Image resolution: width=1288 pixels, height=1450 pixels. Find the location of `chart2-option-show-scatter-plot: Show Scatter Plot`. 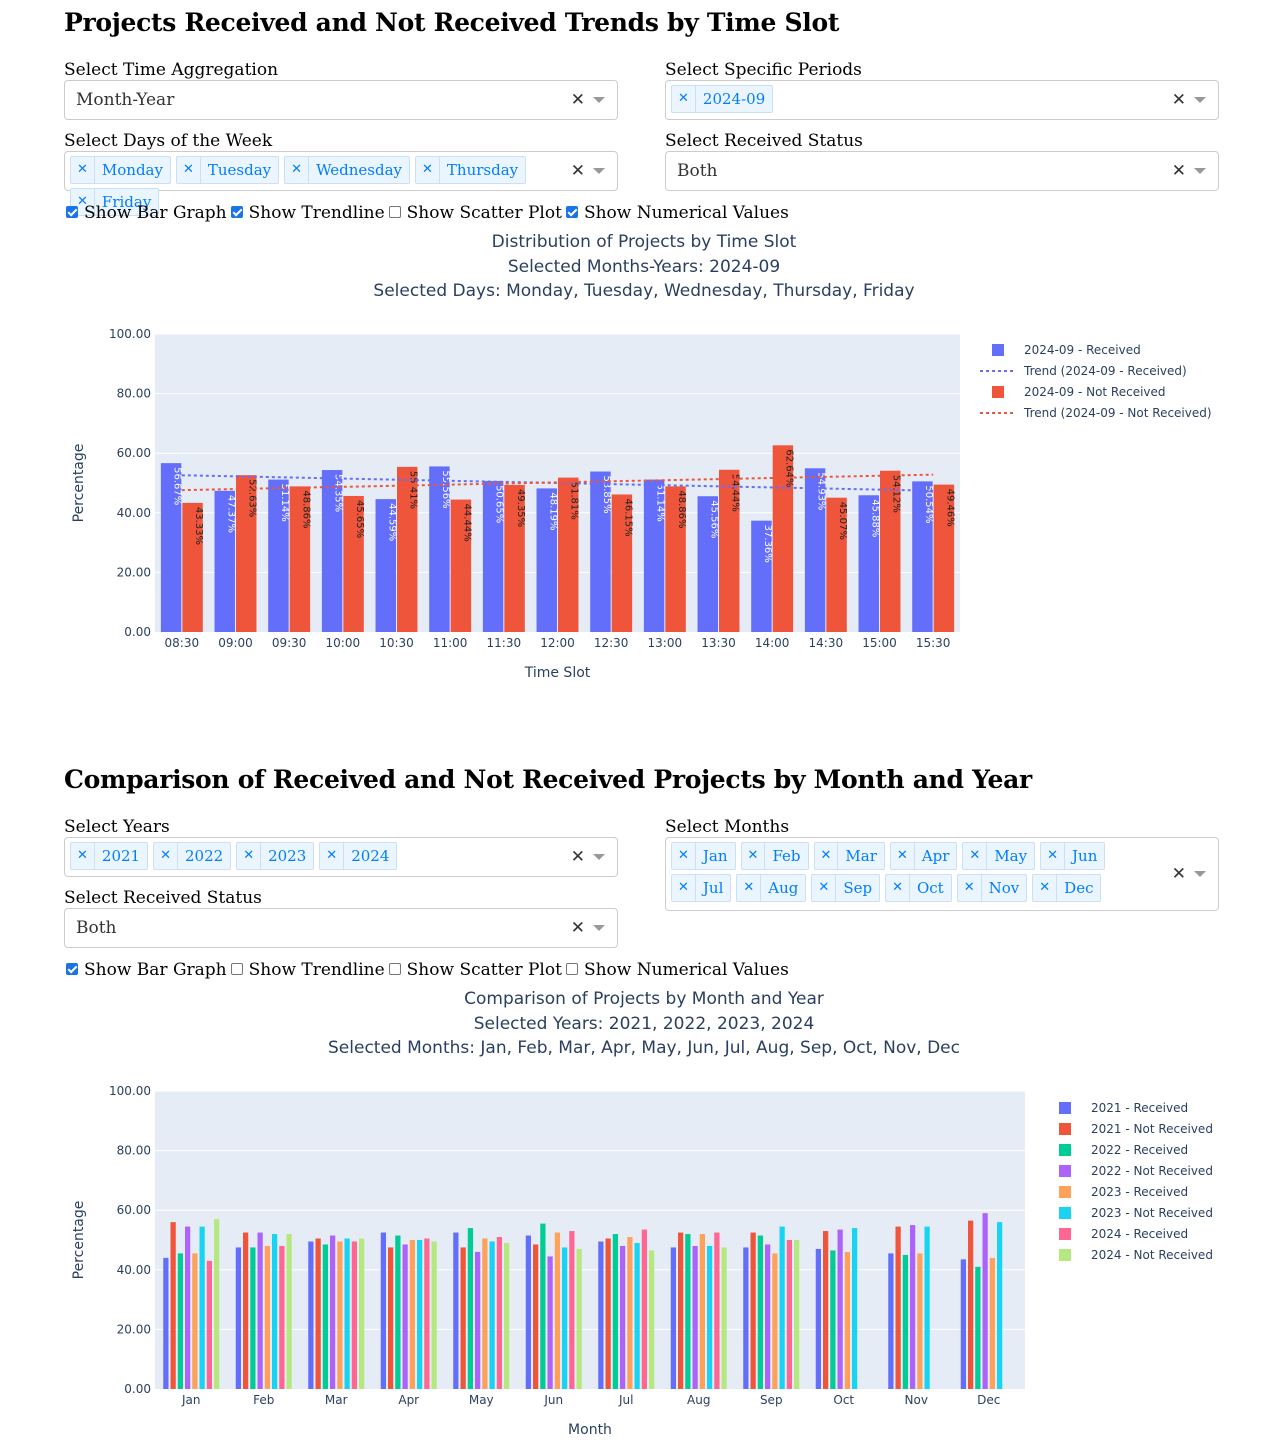

chart2-option-show-scatter-plot: Show Scatter Plot is located at coordinates (475, 970).